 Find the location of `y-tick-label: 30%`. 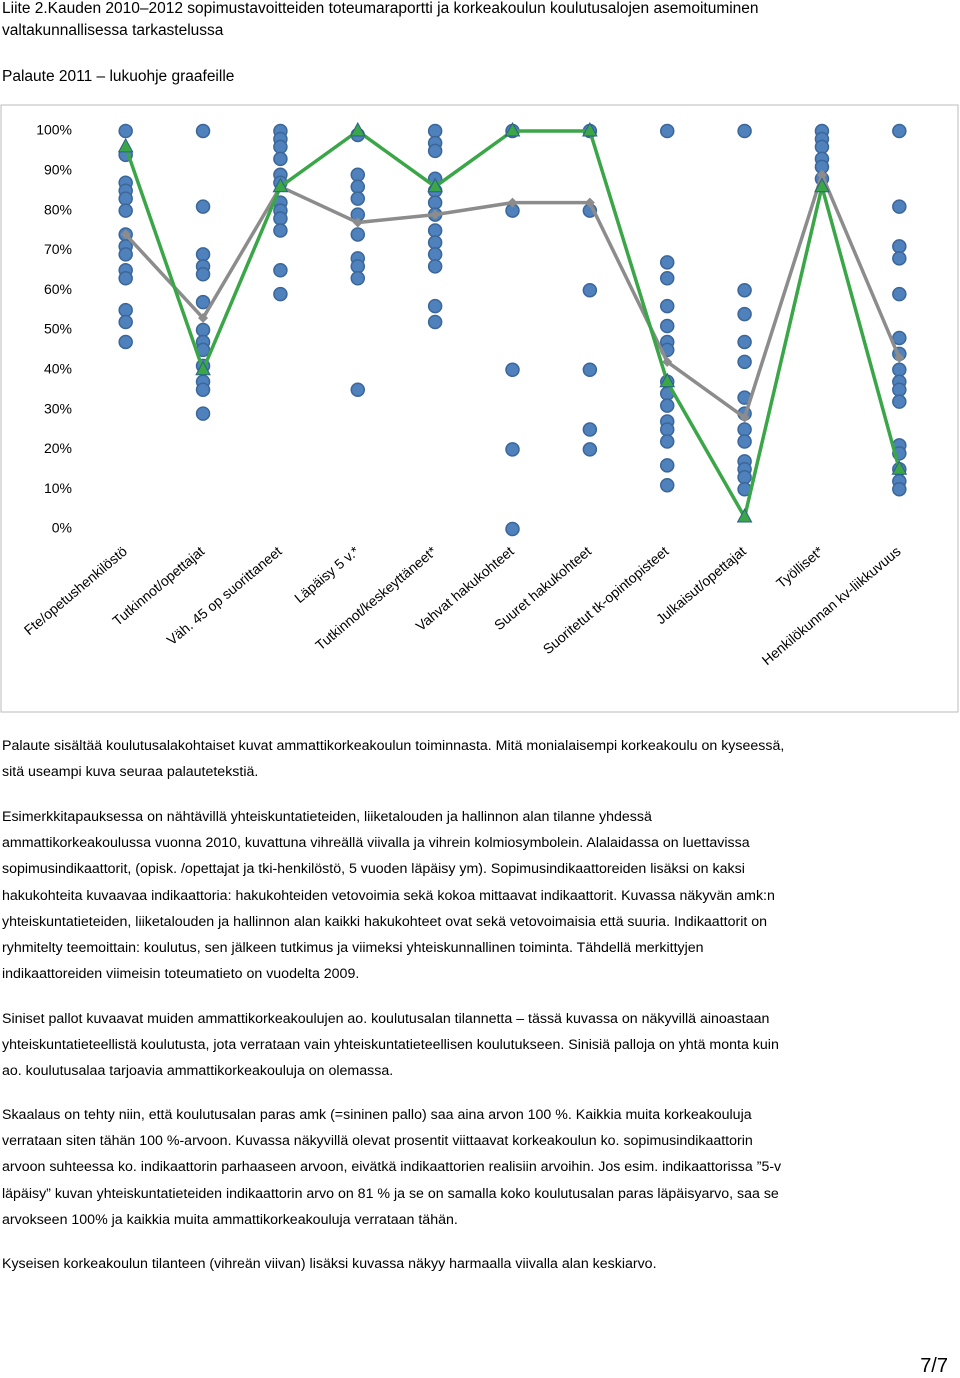

y-tick-label: 30% is located at coordinates (58, 408).